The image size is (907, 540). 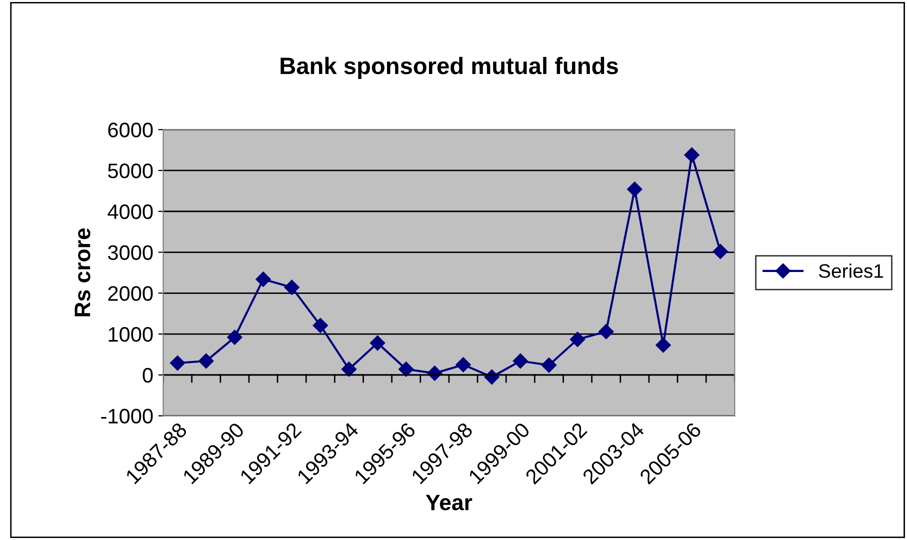 I want to click on legend-label: Series1, so click(x=851, y=271).